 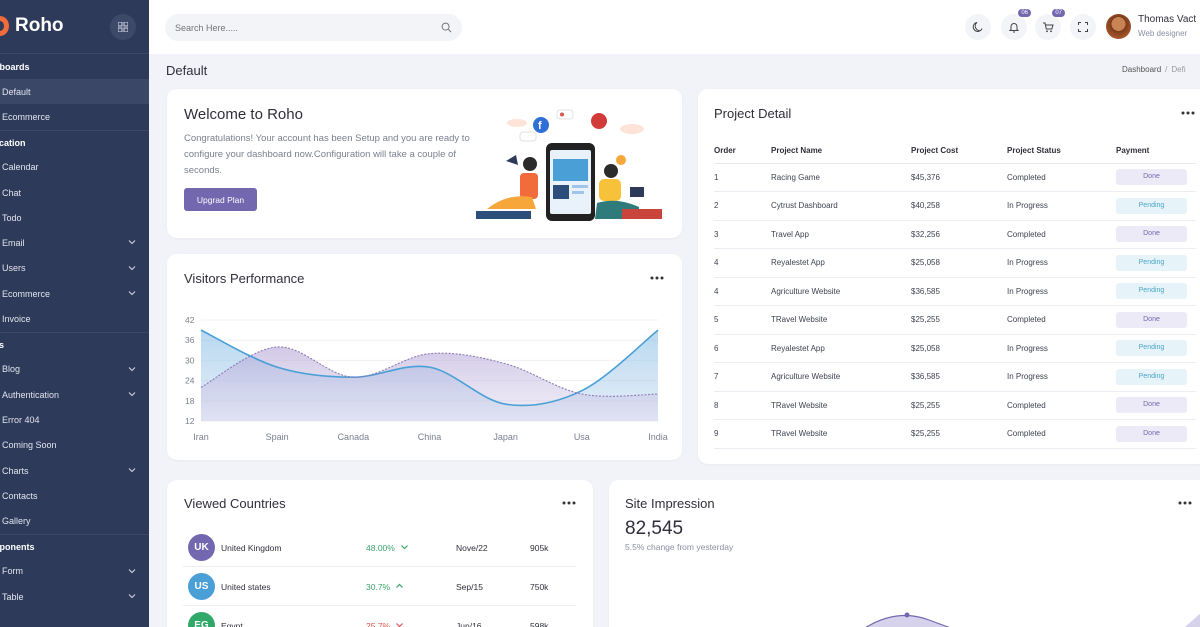 What do you see at coordinates (235, 503) in the screenshot?
I see `countries-title: Viewed Countries` at bounding box center [235, 503].